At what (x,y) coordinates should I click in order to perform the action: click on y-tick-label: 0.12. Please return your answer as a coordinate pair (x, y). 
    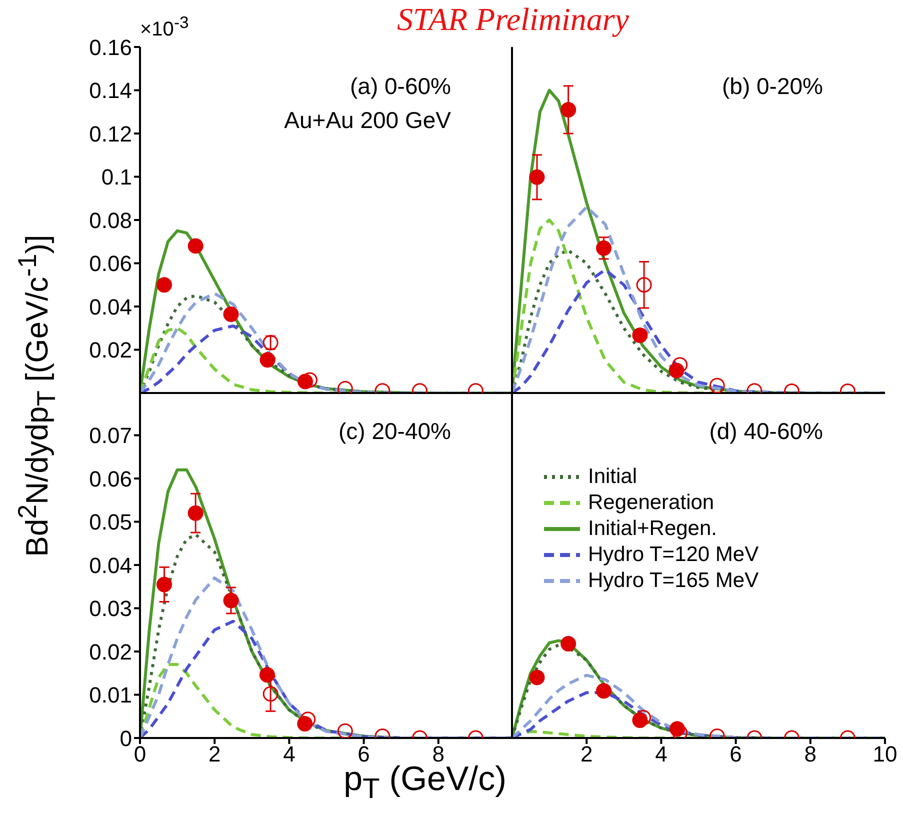
    Looking at the image, I should click on (110, 133).